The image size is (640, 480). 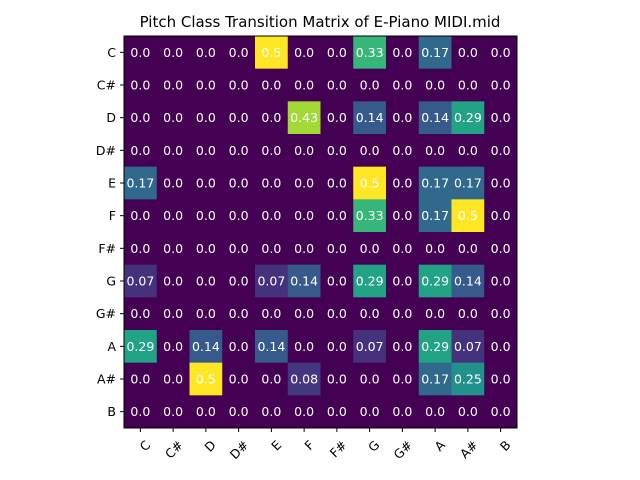 What do you see at coordinates (112, 215) in the screenshot?
I see `y-tick-label: F` at bounding box center [112, 215].